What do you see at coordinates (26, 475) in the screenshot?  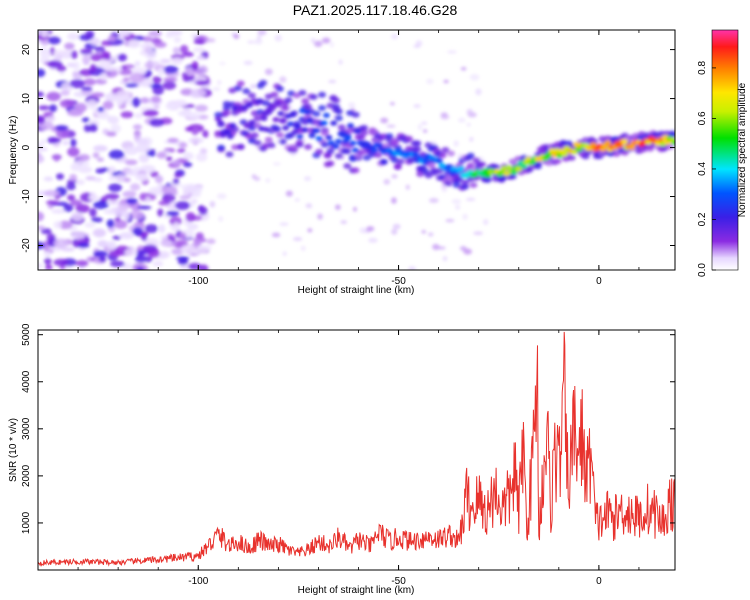 I see `snr-y-tick-label: 2000` at bounding box center [26, 475].